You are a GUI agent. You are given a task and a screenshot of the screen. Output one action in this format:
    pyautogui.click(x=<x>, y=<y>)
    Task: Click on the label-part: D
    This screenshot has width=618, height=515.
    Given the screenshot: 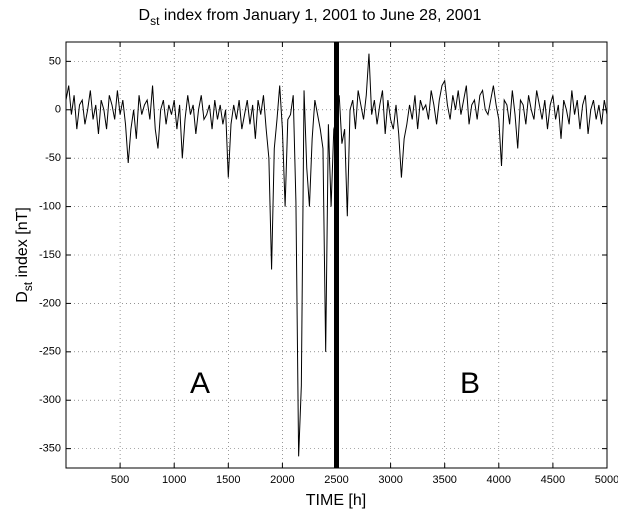 What is the action you would take?
    pyautogui.click(x=22, y=297)
    